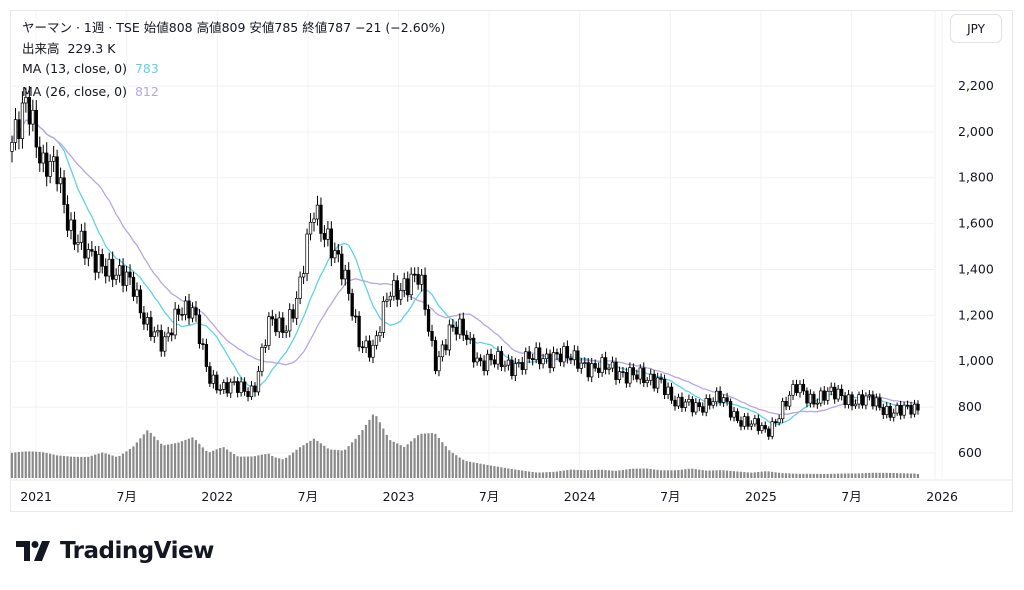 Image resolution: width=1024 pixels, height=590 pixels. Describe the element at coordinates (976, 28) in the screenshot. I see `currency-button: JPY` at that location.